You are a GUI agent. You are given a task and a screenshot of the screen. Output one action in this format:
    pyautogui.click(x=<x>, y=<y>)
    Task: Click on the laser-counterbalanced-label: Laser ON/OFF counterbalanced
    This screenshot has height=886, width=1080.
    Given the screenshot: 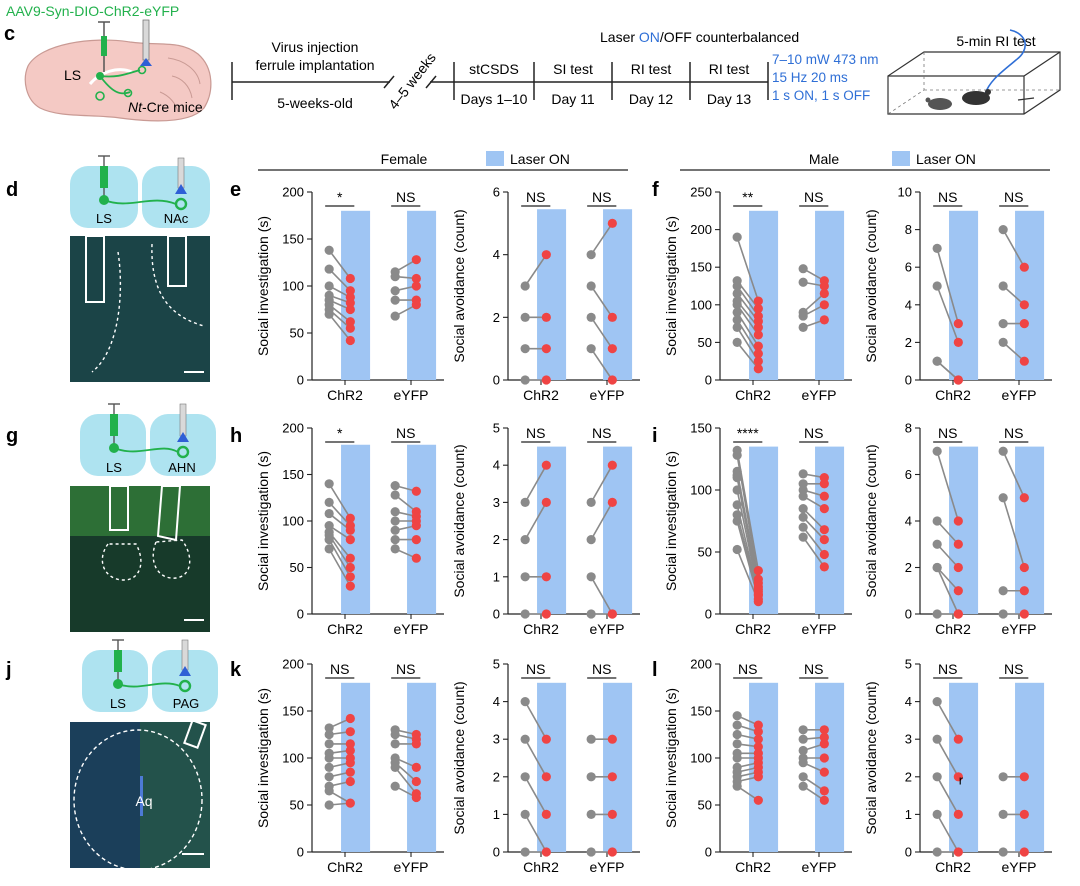 What is the action you would take?
    pyautogui.click(x=699, y=37)
    